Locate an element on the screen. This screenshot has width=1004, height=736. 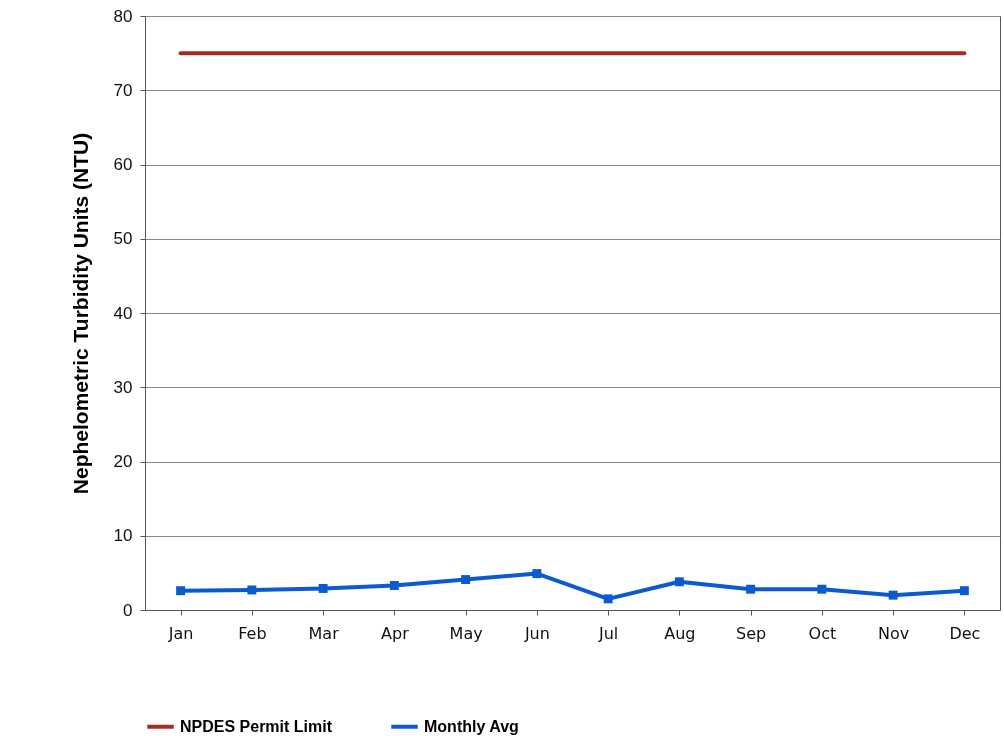
x-tick-label: Feb is located at coordinates (252, 633).